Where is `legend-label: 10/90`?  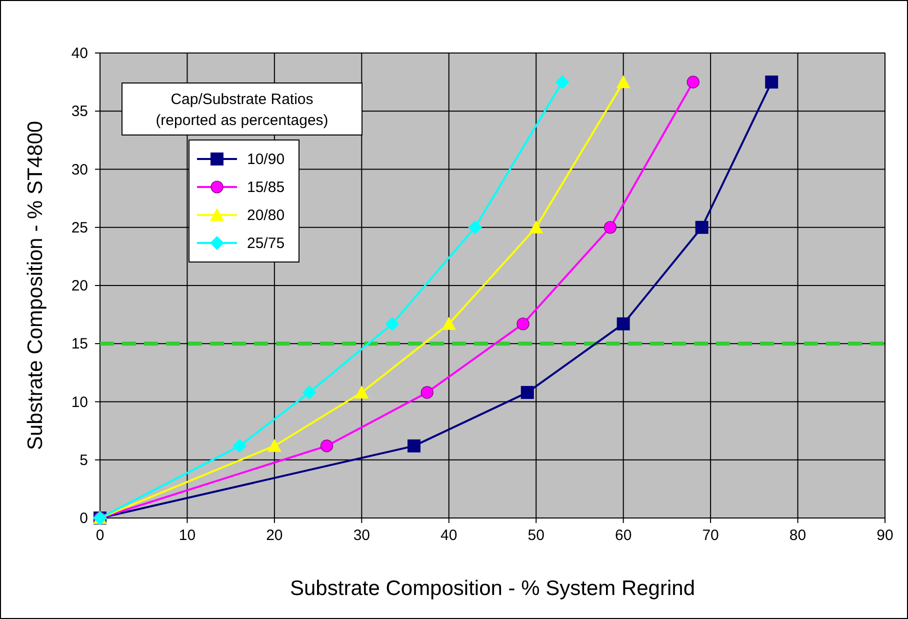 legend-label: 10/90 is located at coordinates (266, 159).